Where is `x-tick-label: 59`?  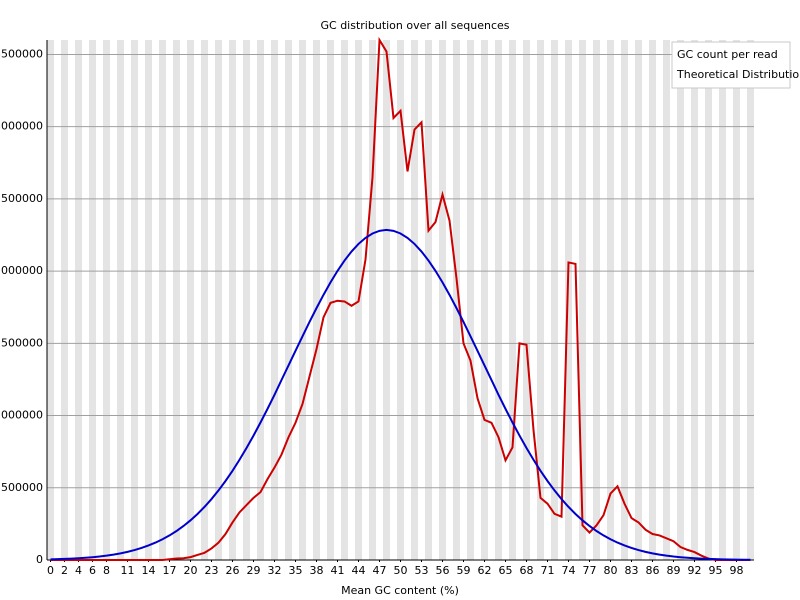
x-tick-label: 59 is located at coordinates (464, 570).